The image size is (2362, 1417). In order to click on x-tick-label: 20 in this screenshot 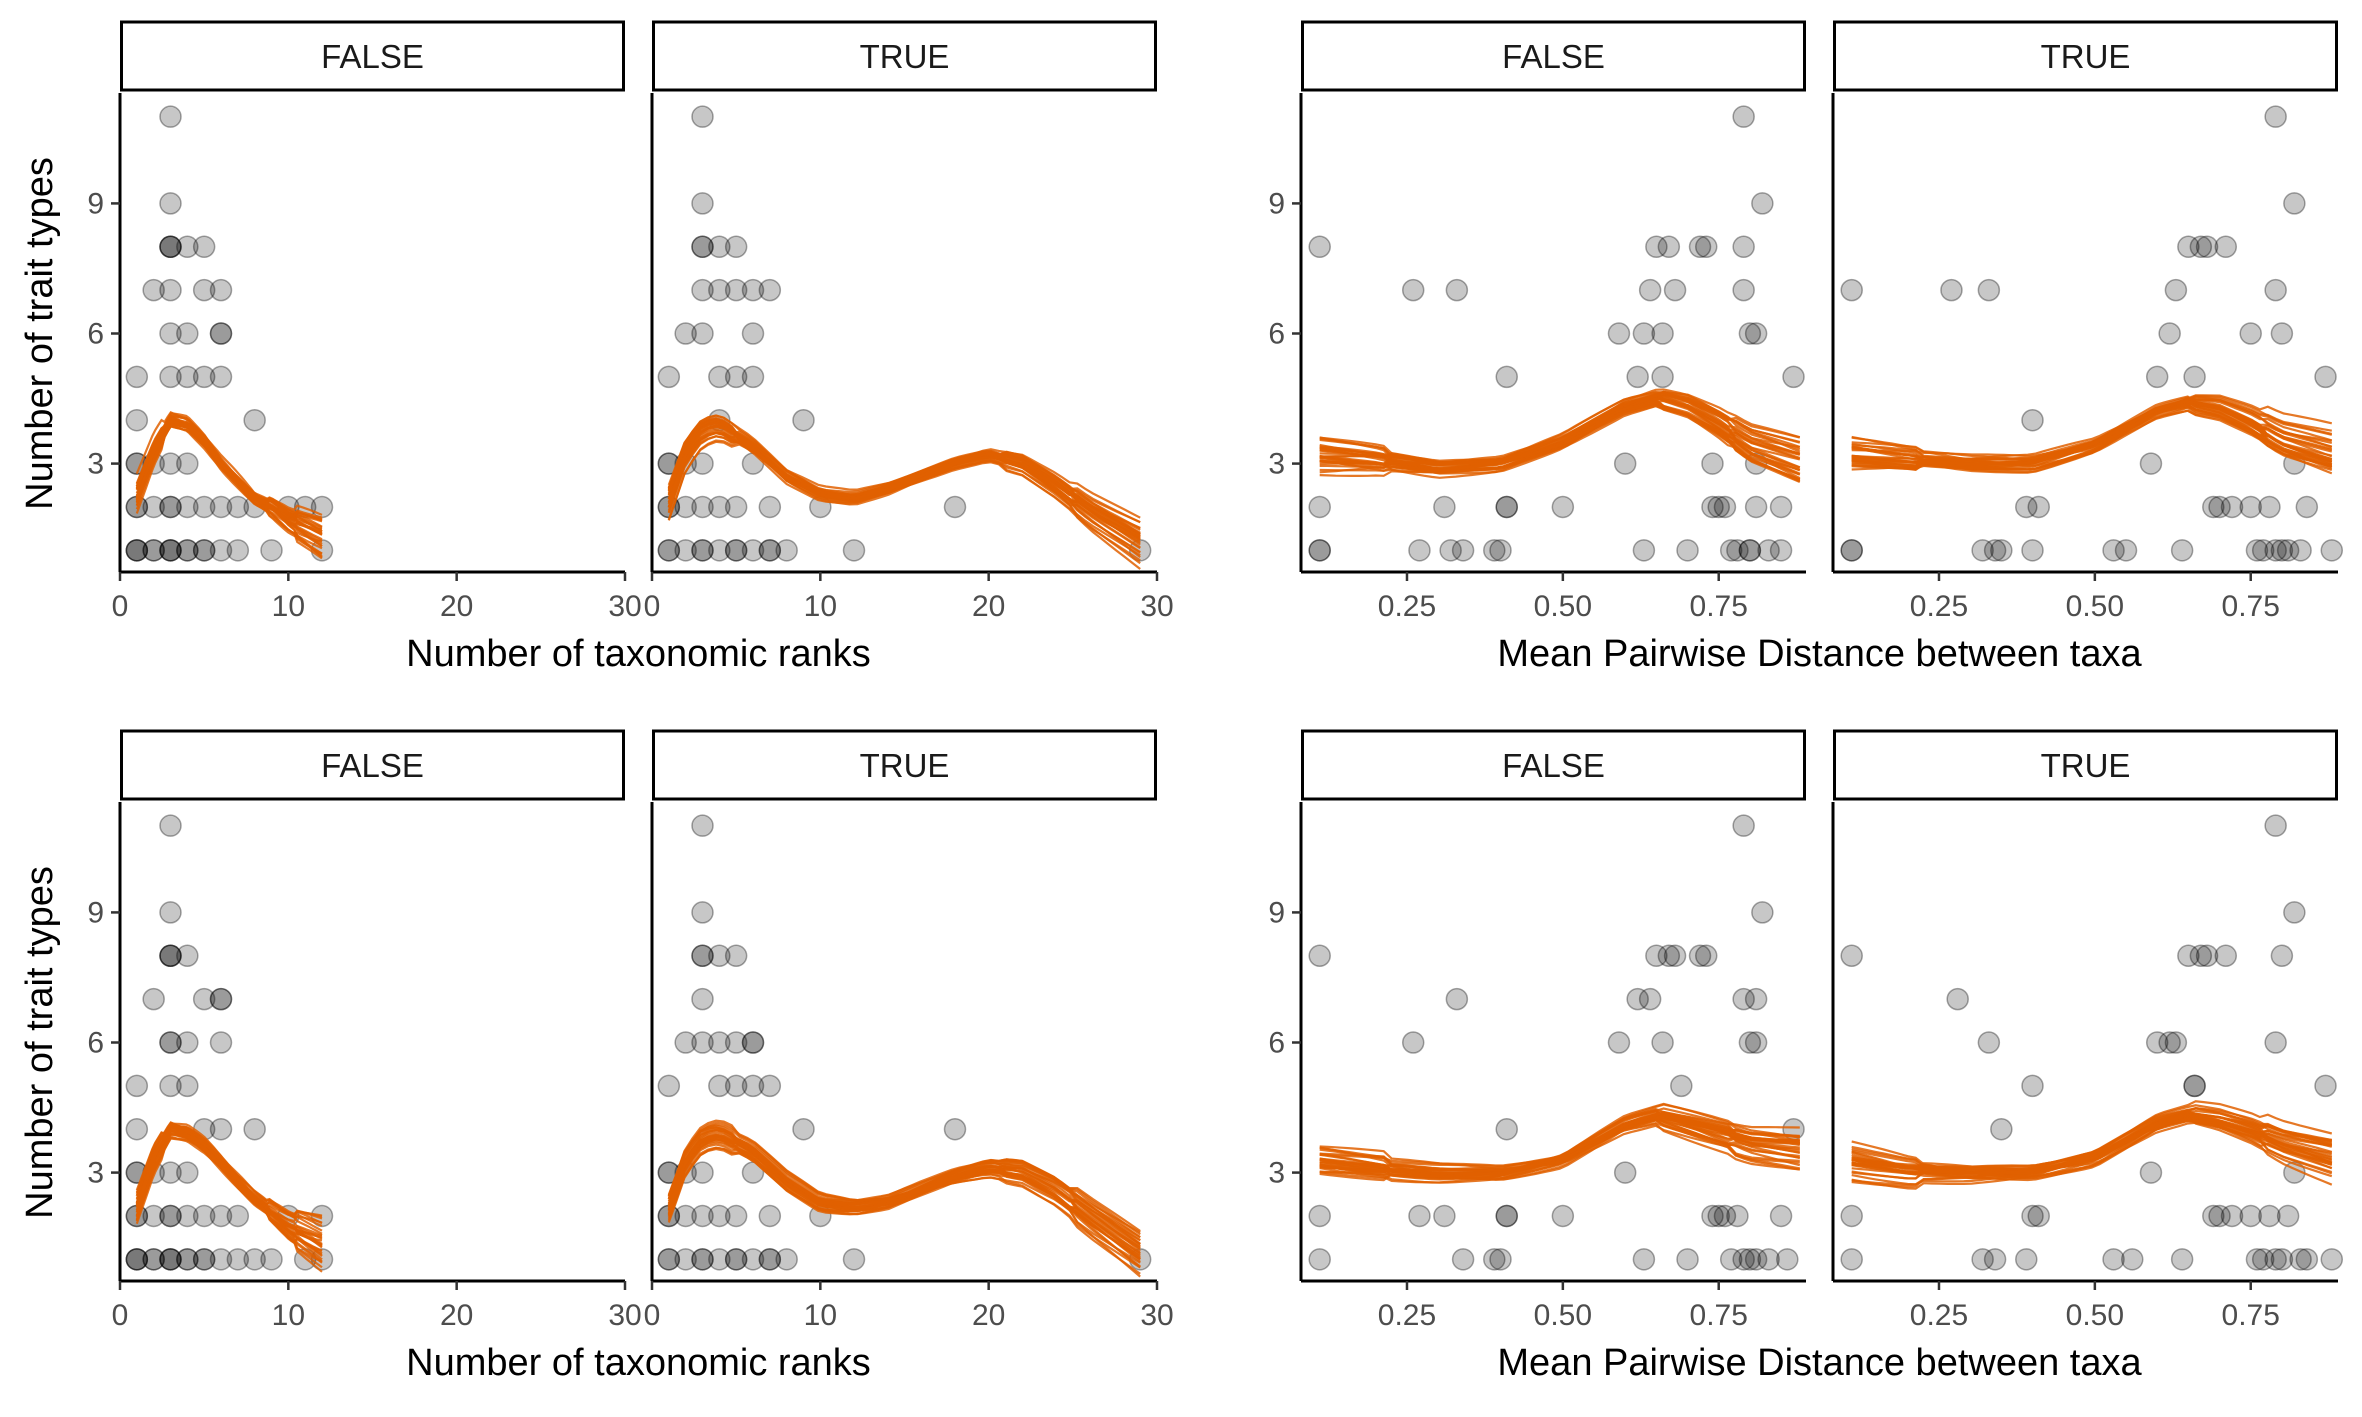, I will do `click(456, 606)`.